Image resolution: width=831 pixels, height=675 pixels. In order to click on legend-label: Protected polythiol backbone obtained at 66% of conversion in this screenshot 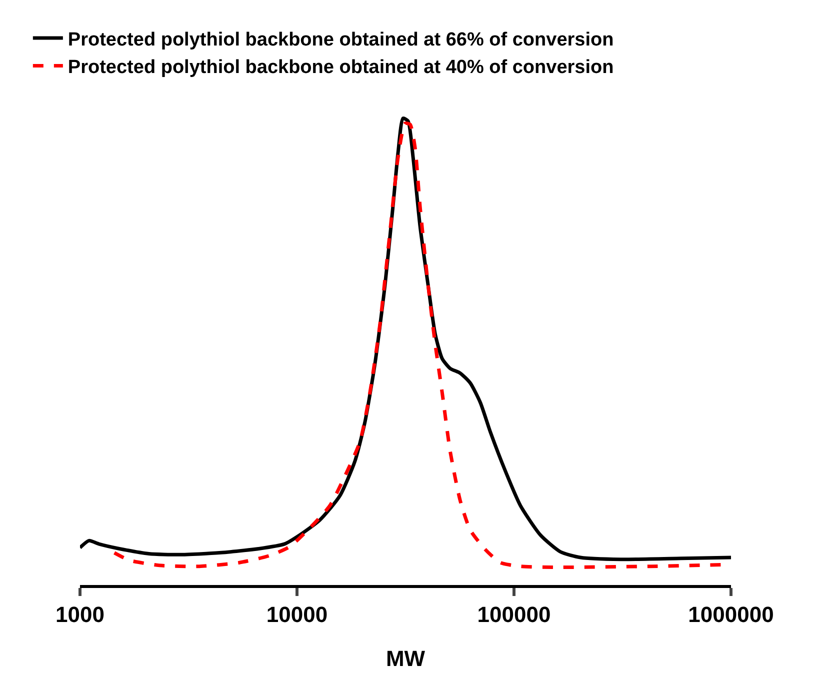, I will do `click(341, 39)`.